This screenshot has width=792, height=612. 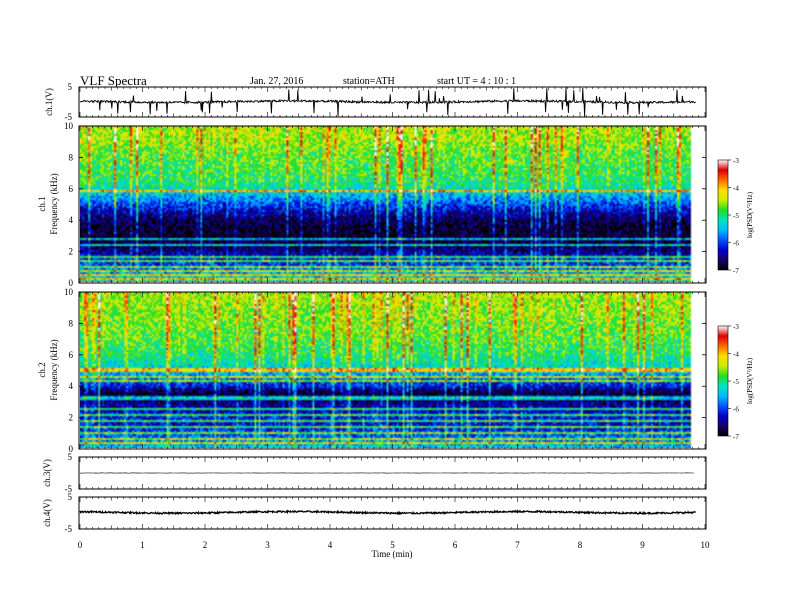 What do you see at coordinates (205, 545) in the screenshot?
I see `x-tick-label: 2` at bounding box center [205, 545].